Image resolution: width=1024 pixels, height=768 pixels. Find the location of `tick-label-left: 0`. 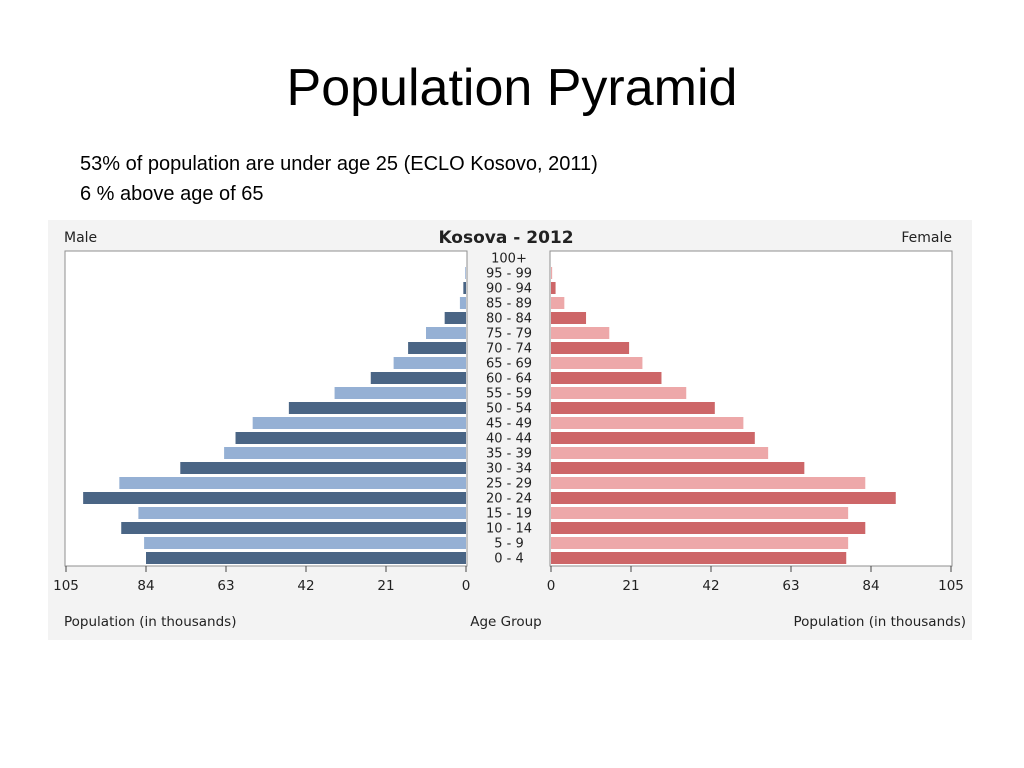

tick-label-left: 0 is located at coordinates (466, 586).